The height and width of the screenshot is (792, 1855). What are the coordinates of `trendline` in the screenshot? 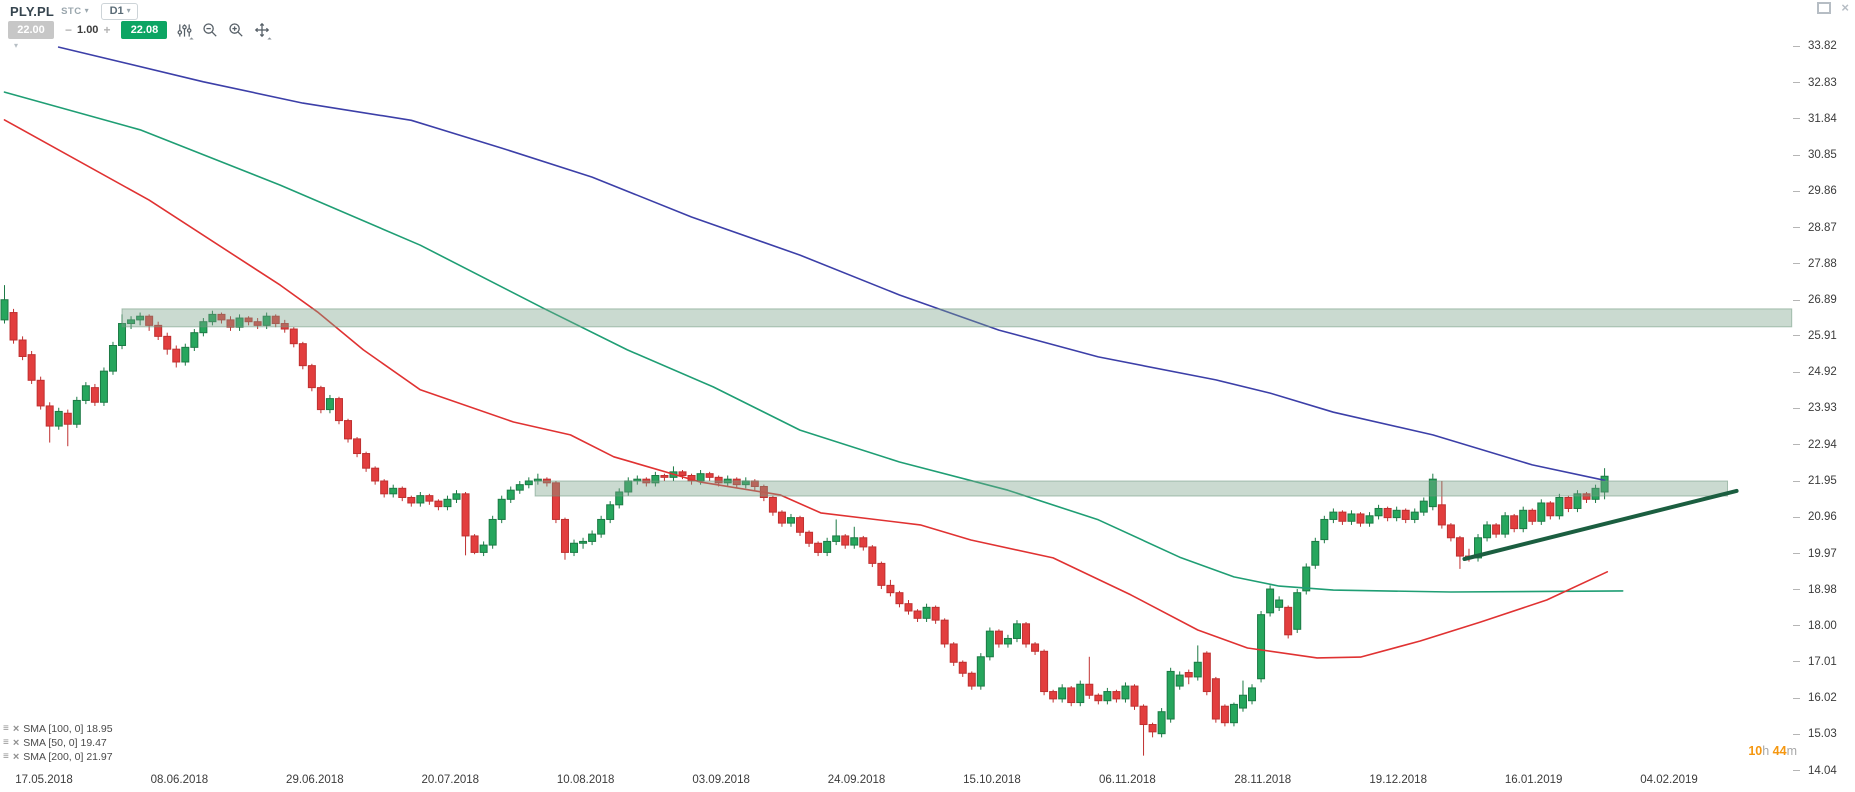 It's located at (1600, 525).